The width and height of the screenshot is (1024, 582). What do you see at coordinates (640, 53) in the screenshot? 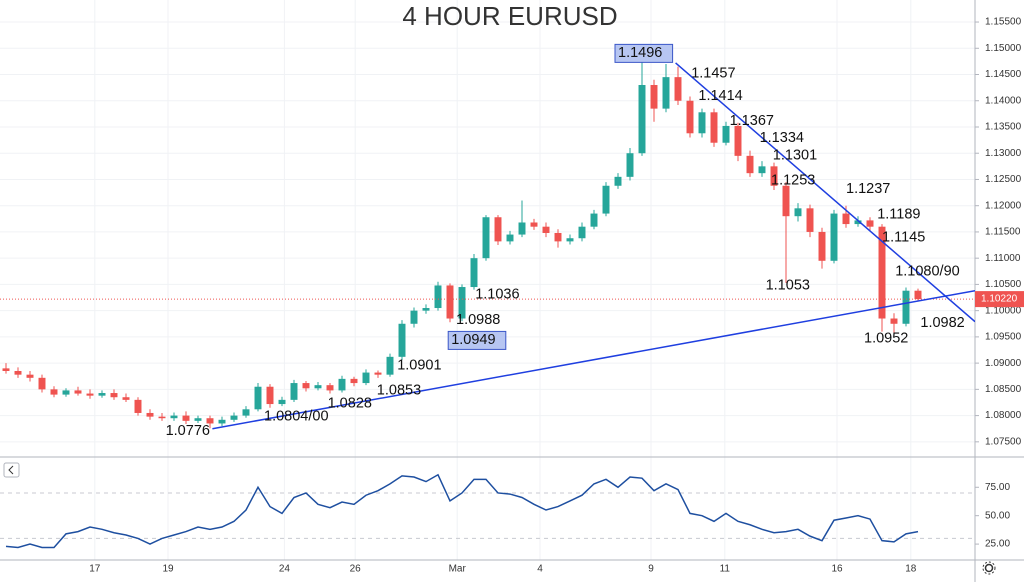
I see `annotation: 1.1496` at bounding box center [640, 53].